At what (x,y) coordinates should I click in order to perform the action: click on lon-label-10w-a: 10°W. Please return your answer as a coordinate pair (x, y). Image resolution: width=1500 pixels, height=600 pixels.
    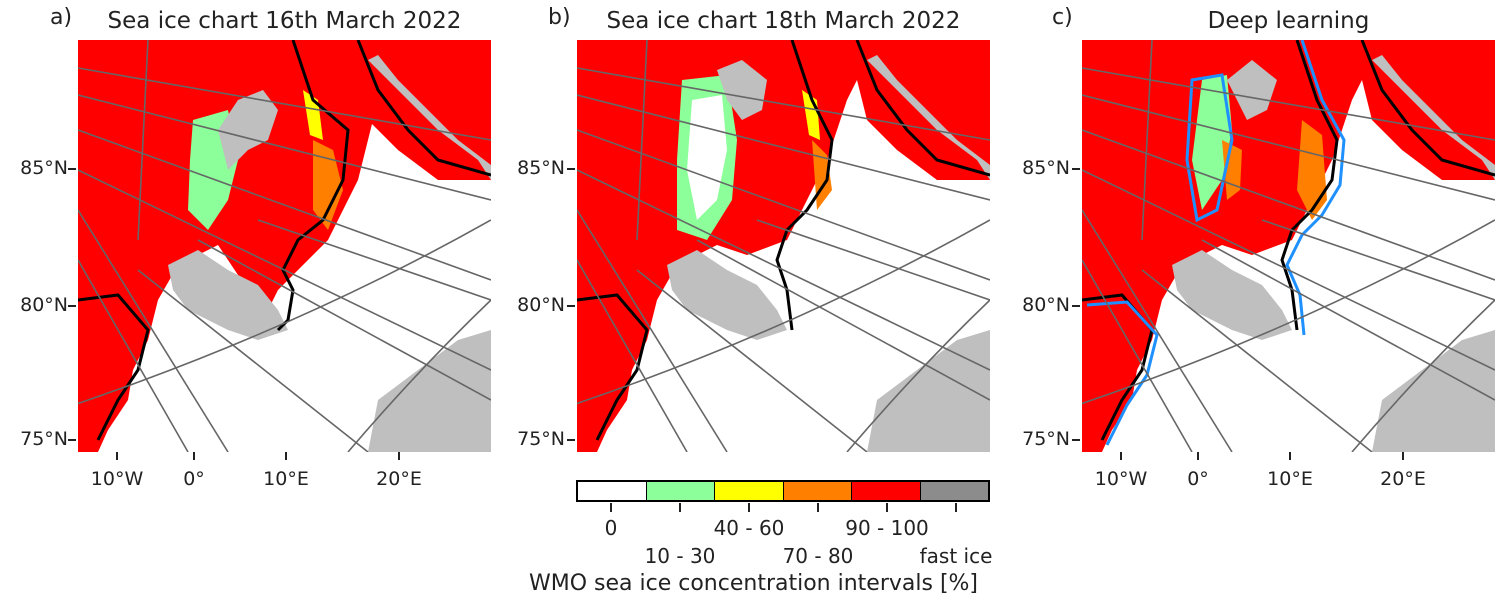
    Looking at the image, I should click on (117, 479).